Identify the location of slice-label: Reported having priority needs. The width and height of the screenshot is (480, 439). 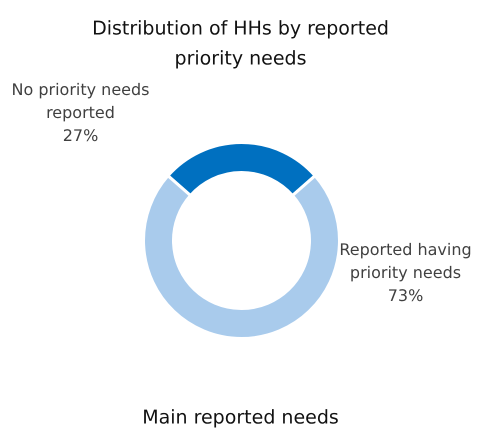
(405, 261).